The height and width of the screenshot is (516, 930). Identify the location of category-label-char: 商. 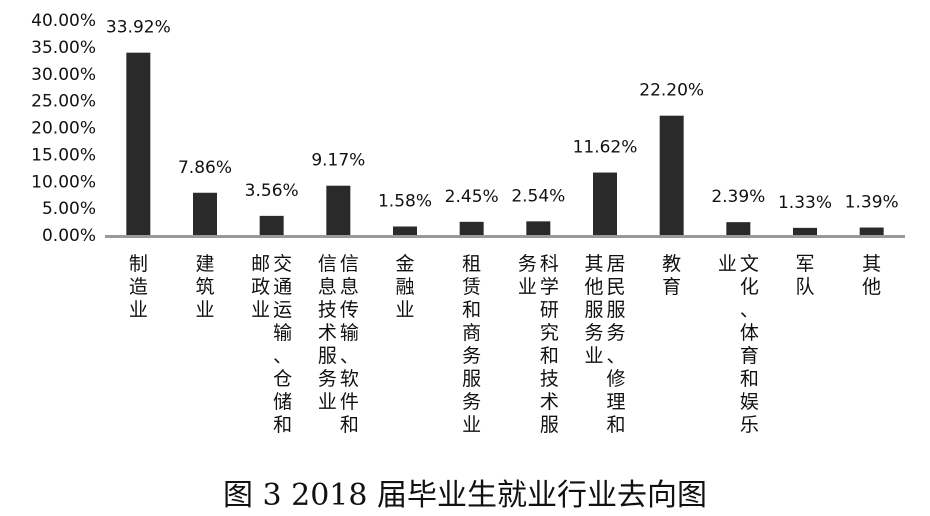
(471, 333).